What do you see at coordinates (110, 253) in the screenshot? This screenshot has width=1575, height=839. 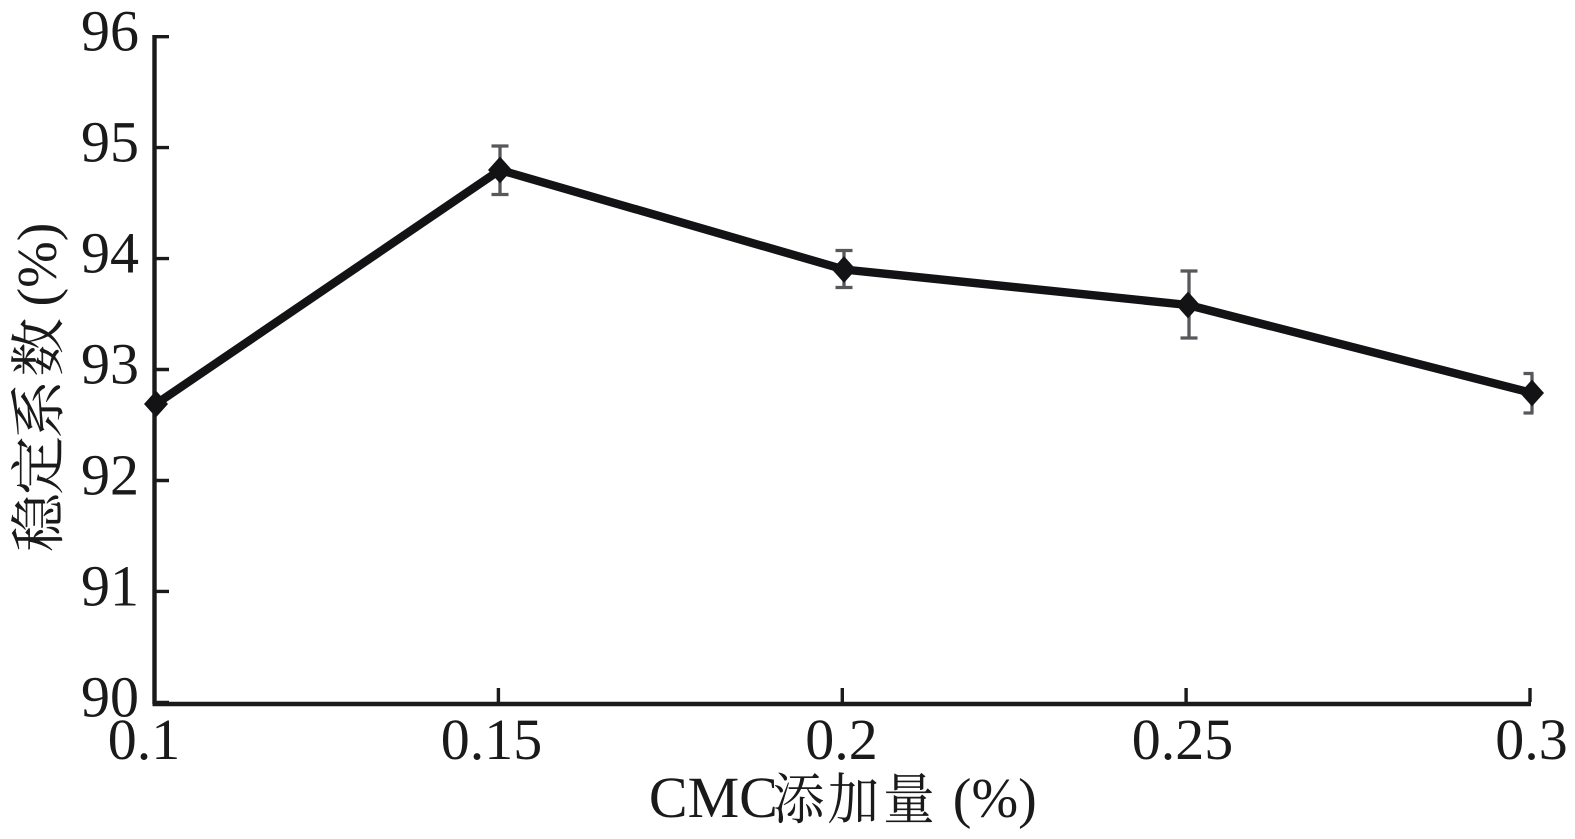 I see `svg-text: 94` at bounding box center [110, 253].